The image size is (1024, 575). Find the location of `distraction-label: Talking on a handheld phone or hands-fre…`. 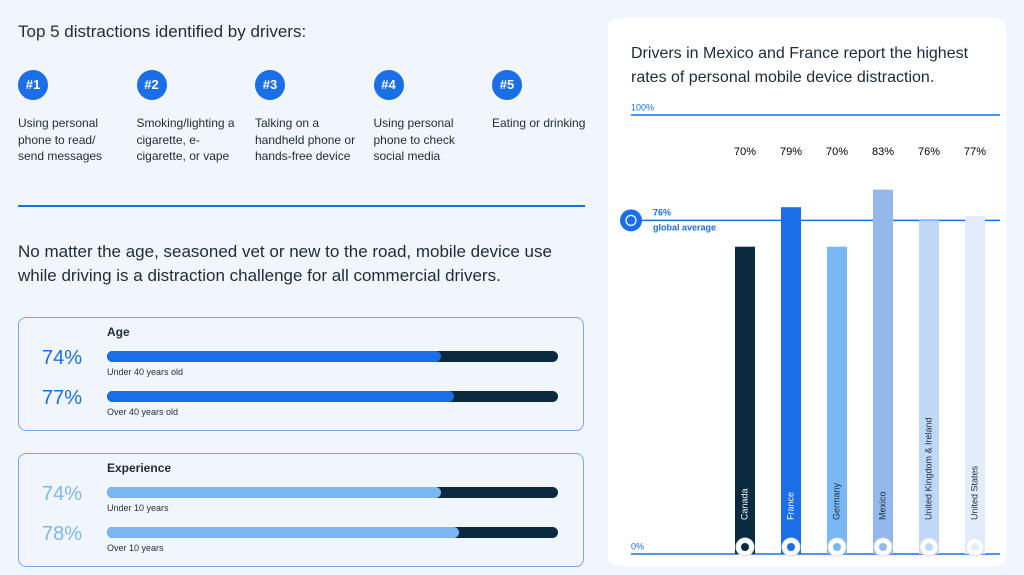

distraction-label: Talking on a handheld phone or hands-fre… is located at coordinates (305, 139).